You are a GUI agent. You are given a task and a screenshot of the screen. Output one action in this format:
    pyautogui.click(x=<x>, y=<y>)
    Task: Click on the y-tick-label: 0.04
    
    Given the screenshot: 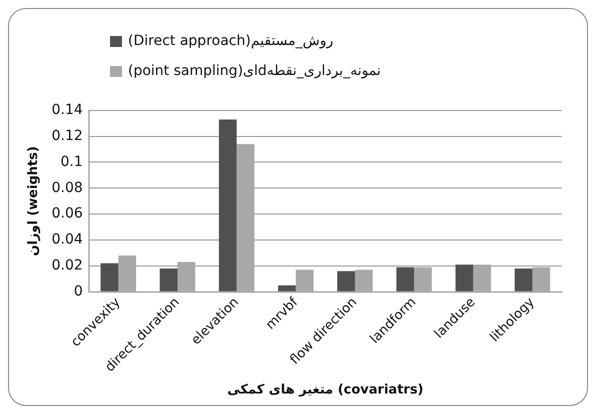 What is the action you would take?
    pyautogui.click(x=67, y=240)
    